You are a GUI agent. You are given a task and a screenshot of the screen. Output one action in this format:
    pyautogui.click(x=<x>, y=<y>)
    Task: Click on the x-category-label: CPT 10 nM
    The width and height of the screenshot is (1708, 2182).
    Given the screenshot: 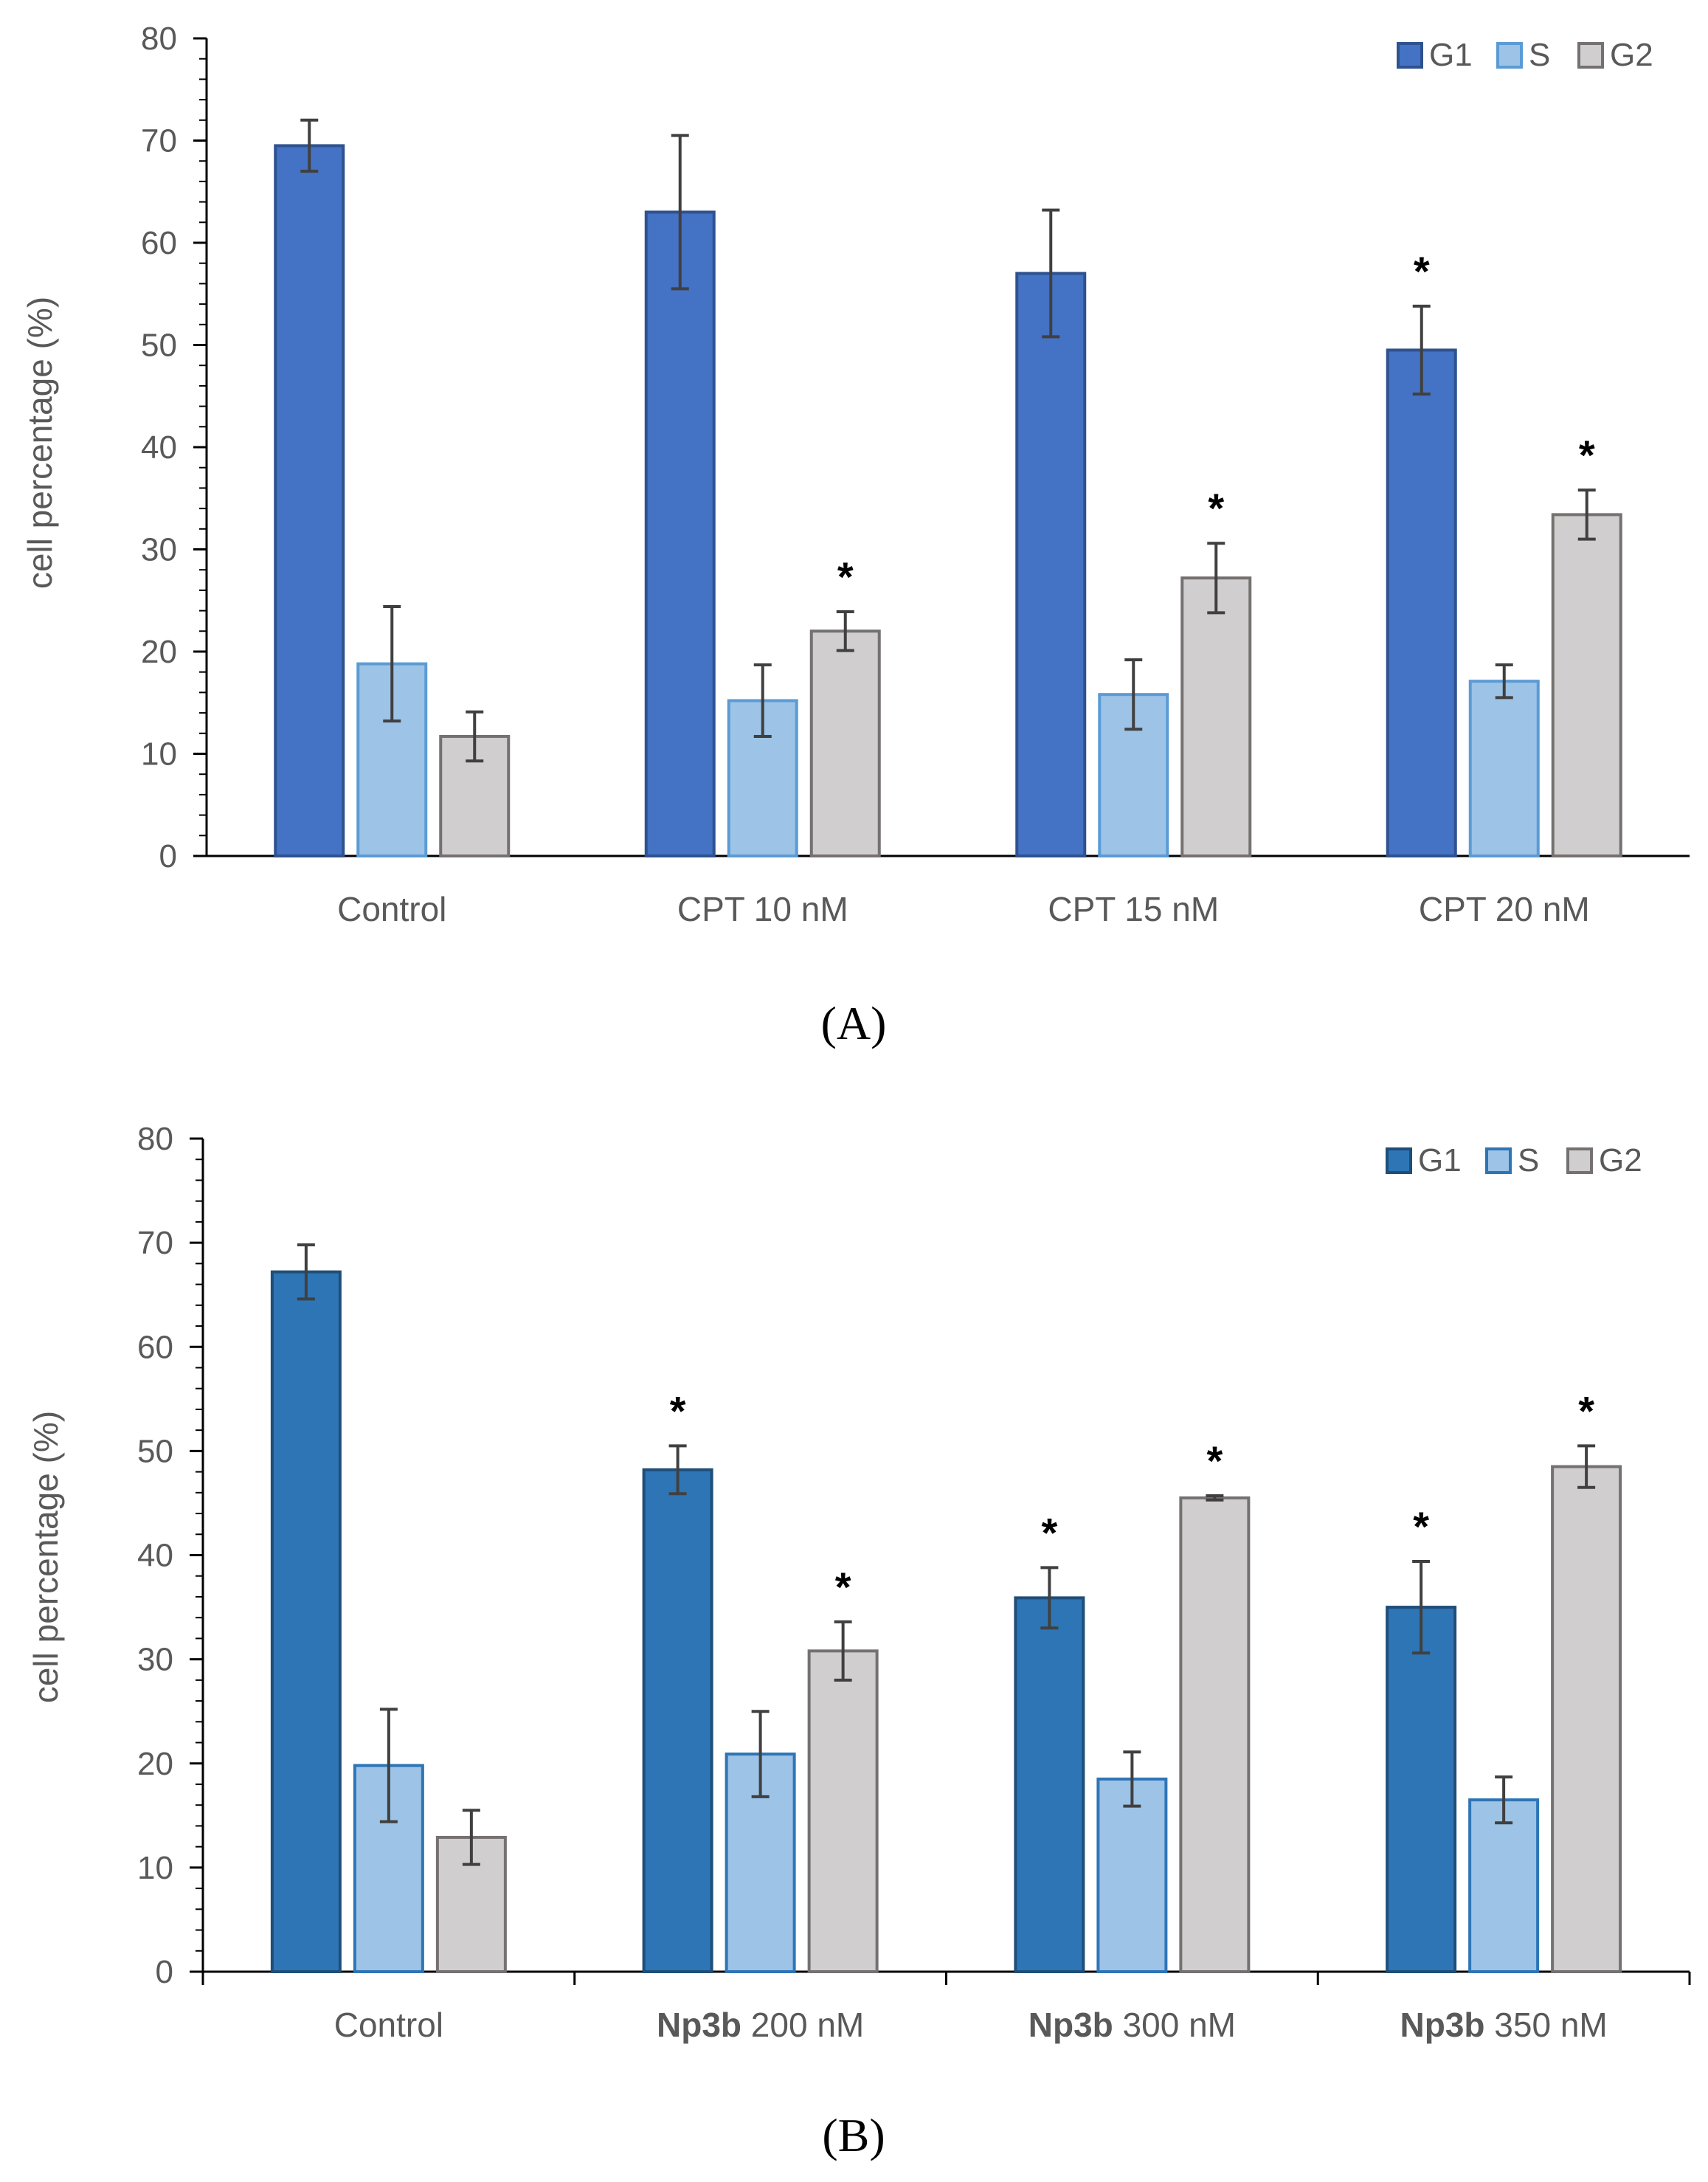 What is the action you would take?
    pyautogui.click(x=762, y=909)
    